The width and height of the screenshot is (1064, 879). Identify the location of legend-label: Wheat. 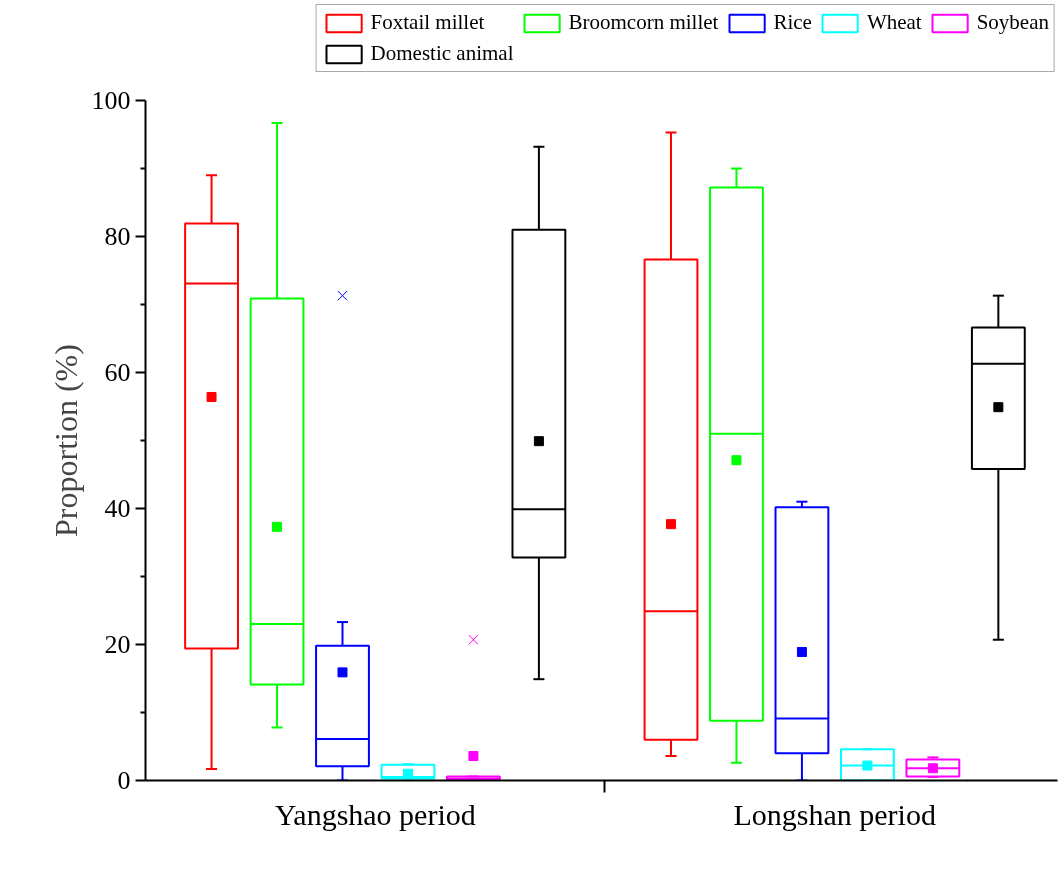
(894, 22).